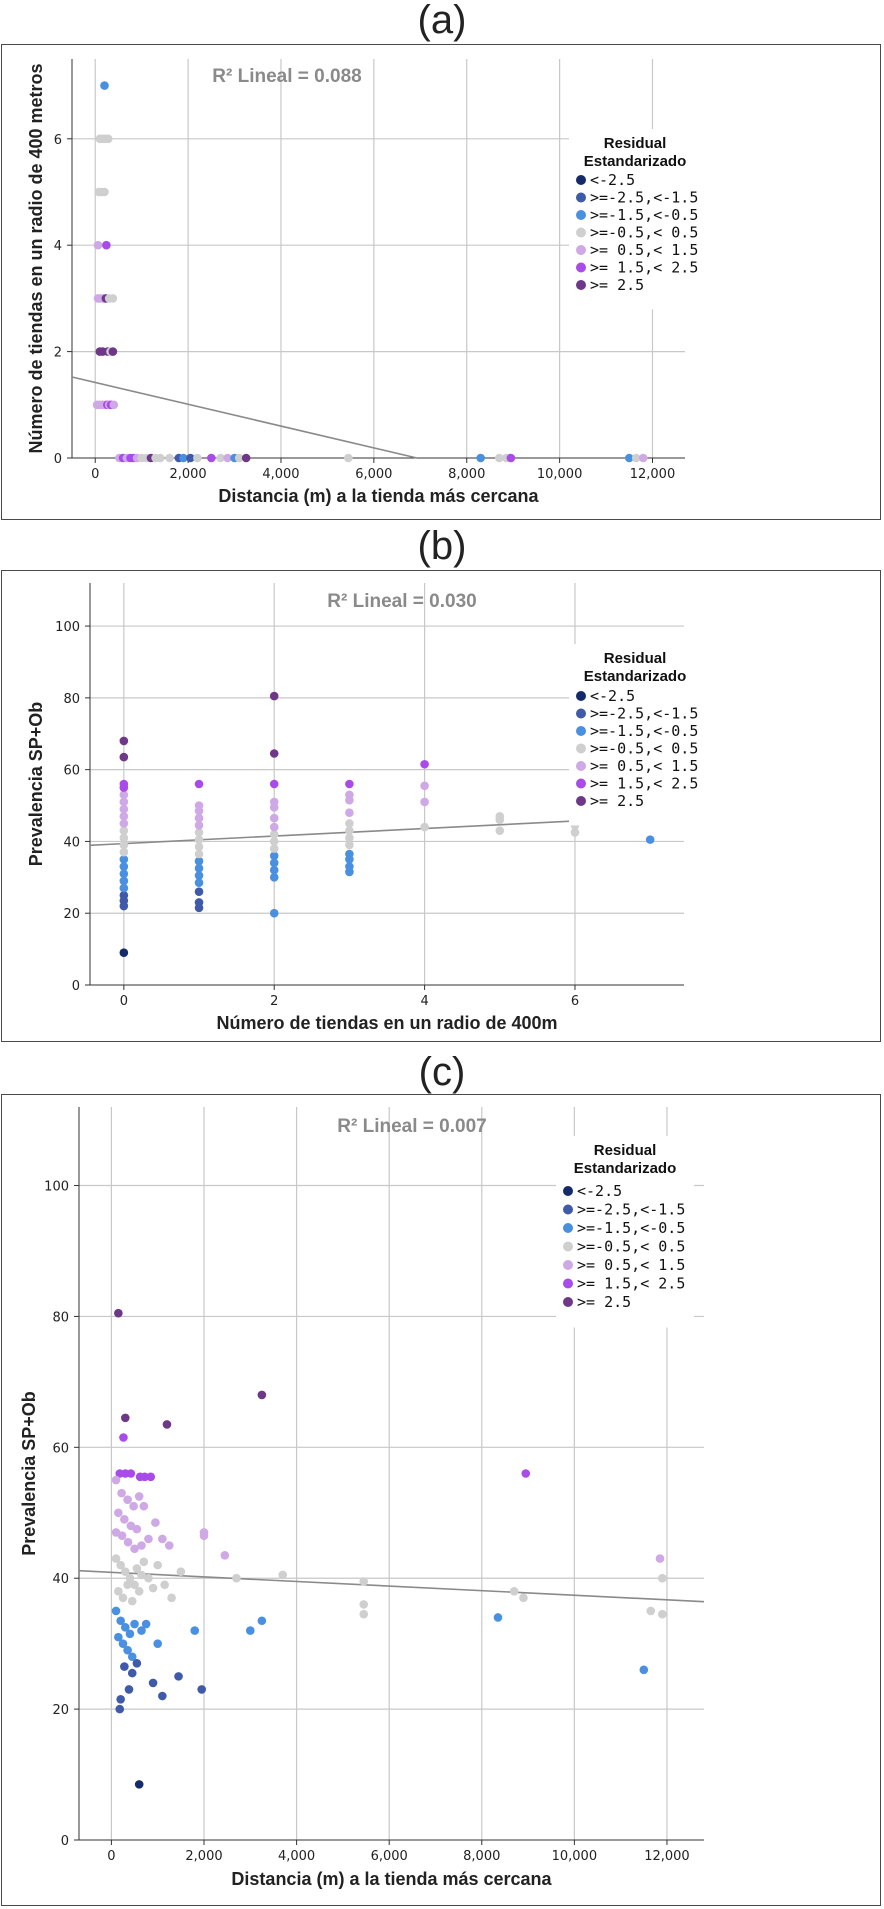 The image size is (884, 1909). I want to click on r-squared-annotation: R² Lineal = 0.088, so click(286, 76).